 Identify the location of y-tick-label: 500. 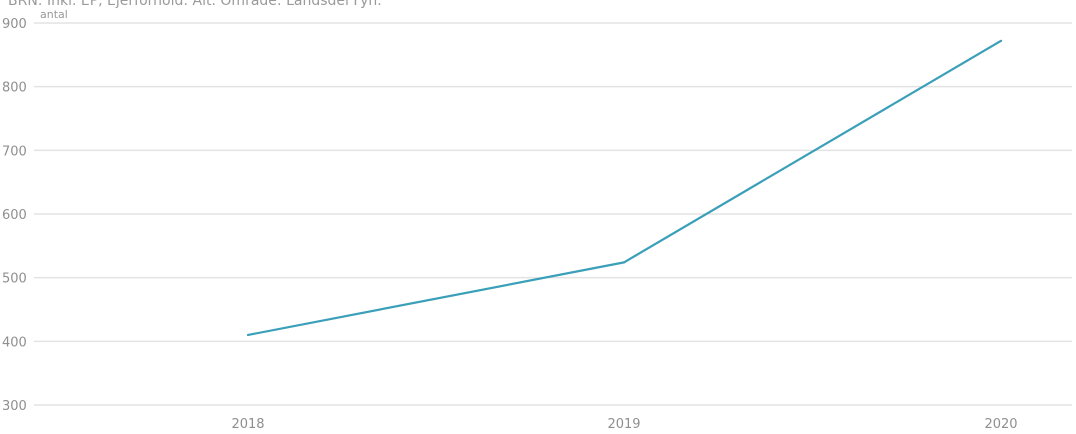
(14, 279).